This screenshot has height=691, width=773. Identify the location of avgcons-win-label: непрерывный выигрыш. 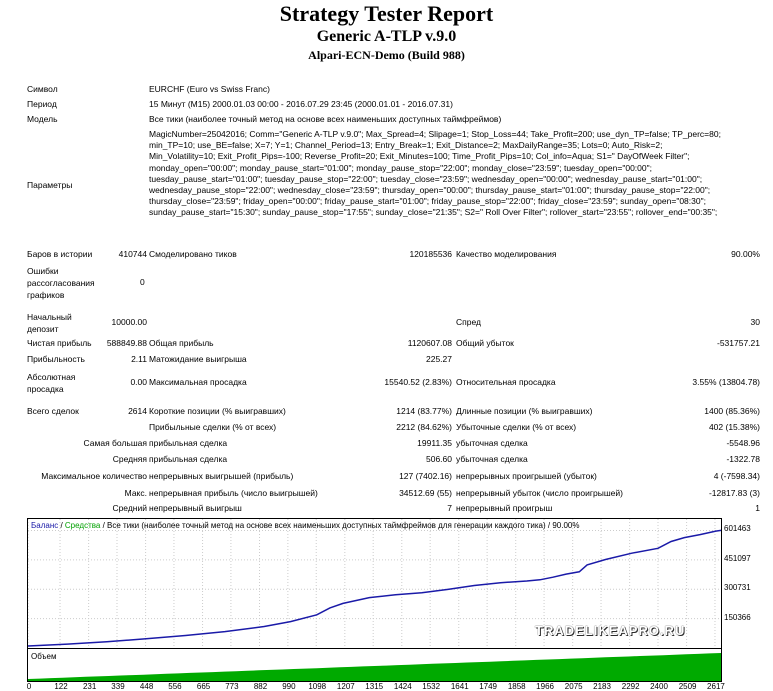
(195, 508).